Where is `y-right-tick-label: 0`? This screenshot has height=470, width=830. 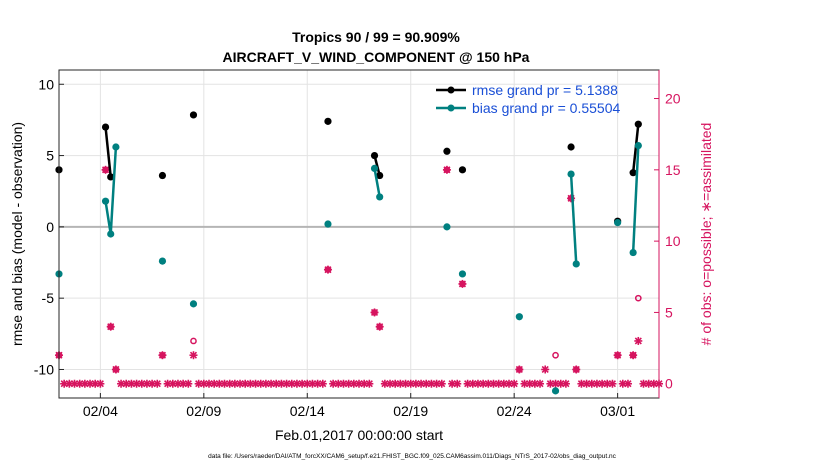
y-right-tick-label: 0 is located at coordinates (669, 384).